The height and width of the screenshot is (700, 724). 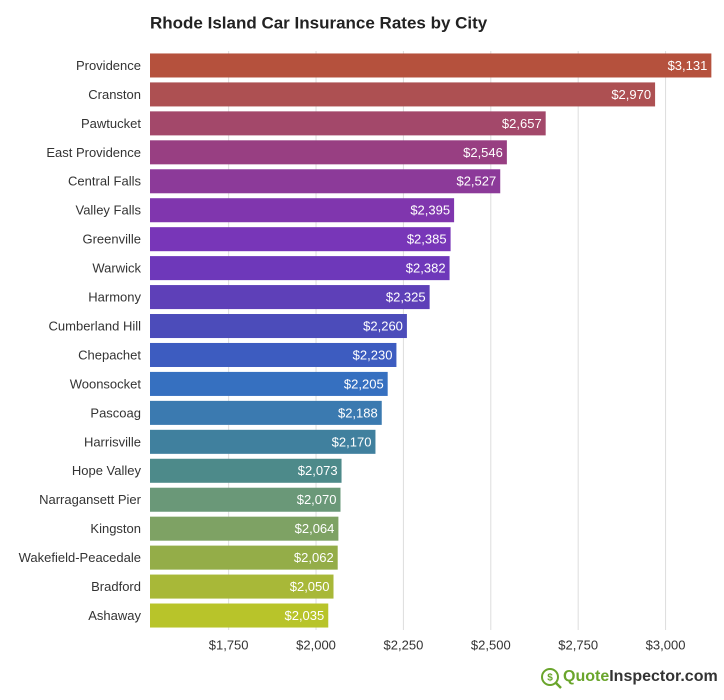 I want to click on x-tick-label: $2,250, so click(x=404, y=644).